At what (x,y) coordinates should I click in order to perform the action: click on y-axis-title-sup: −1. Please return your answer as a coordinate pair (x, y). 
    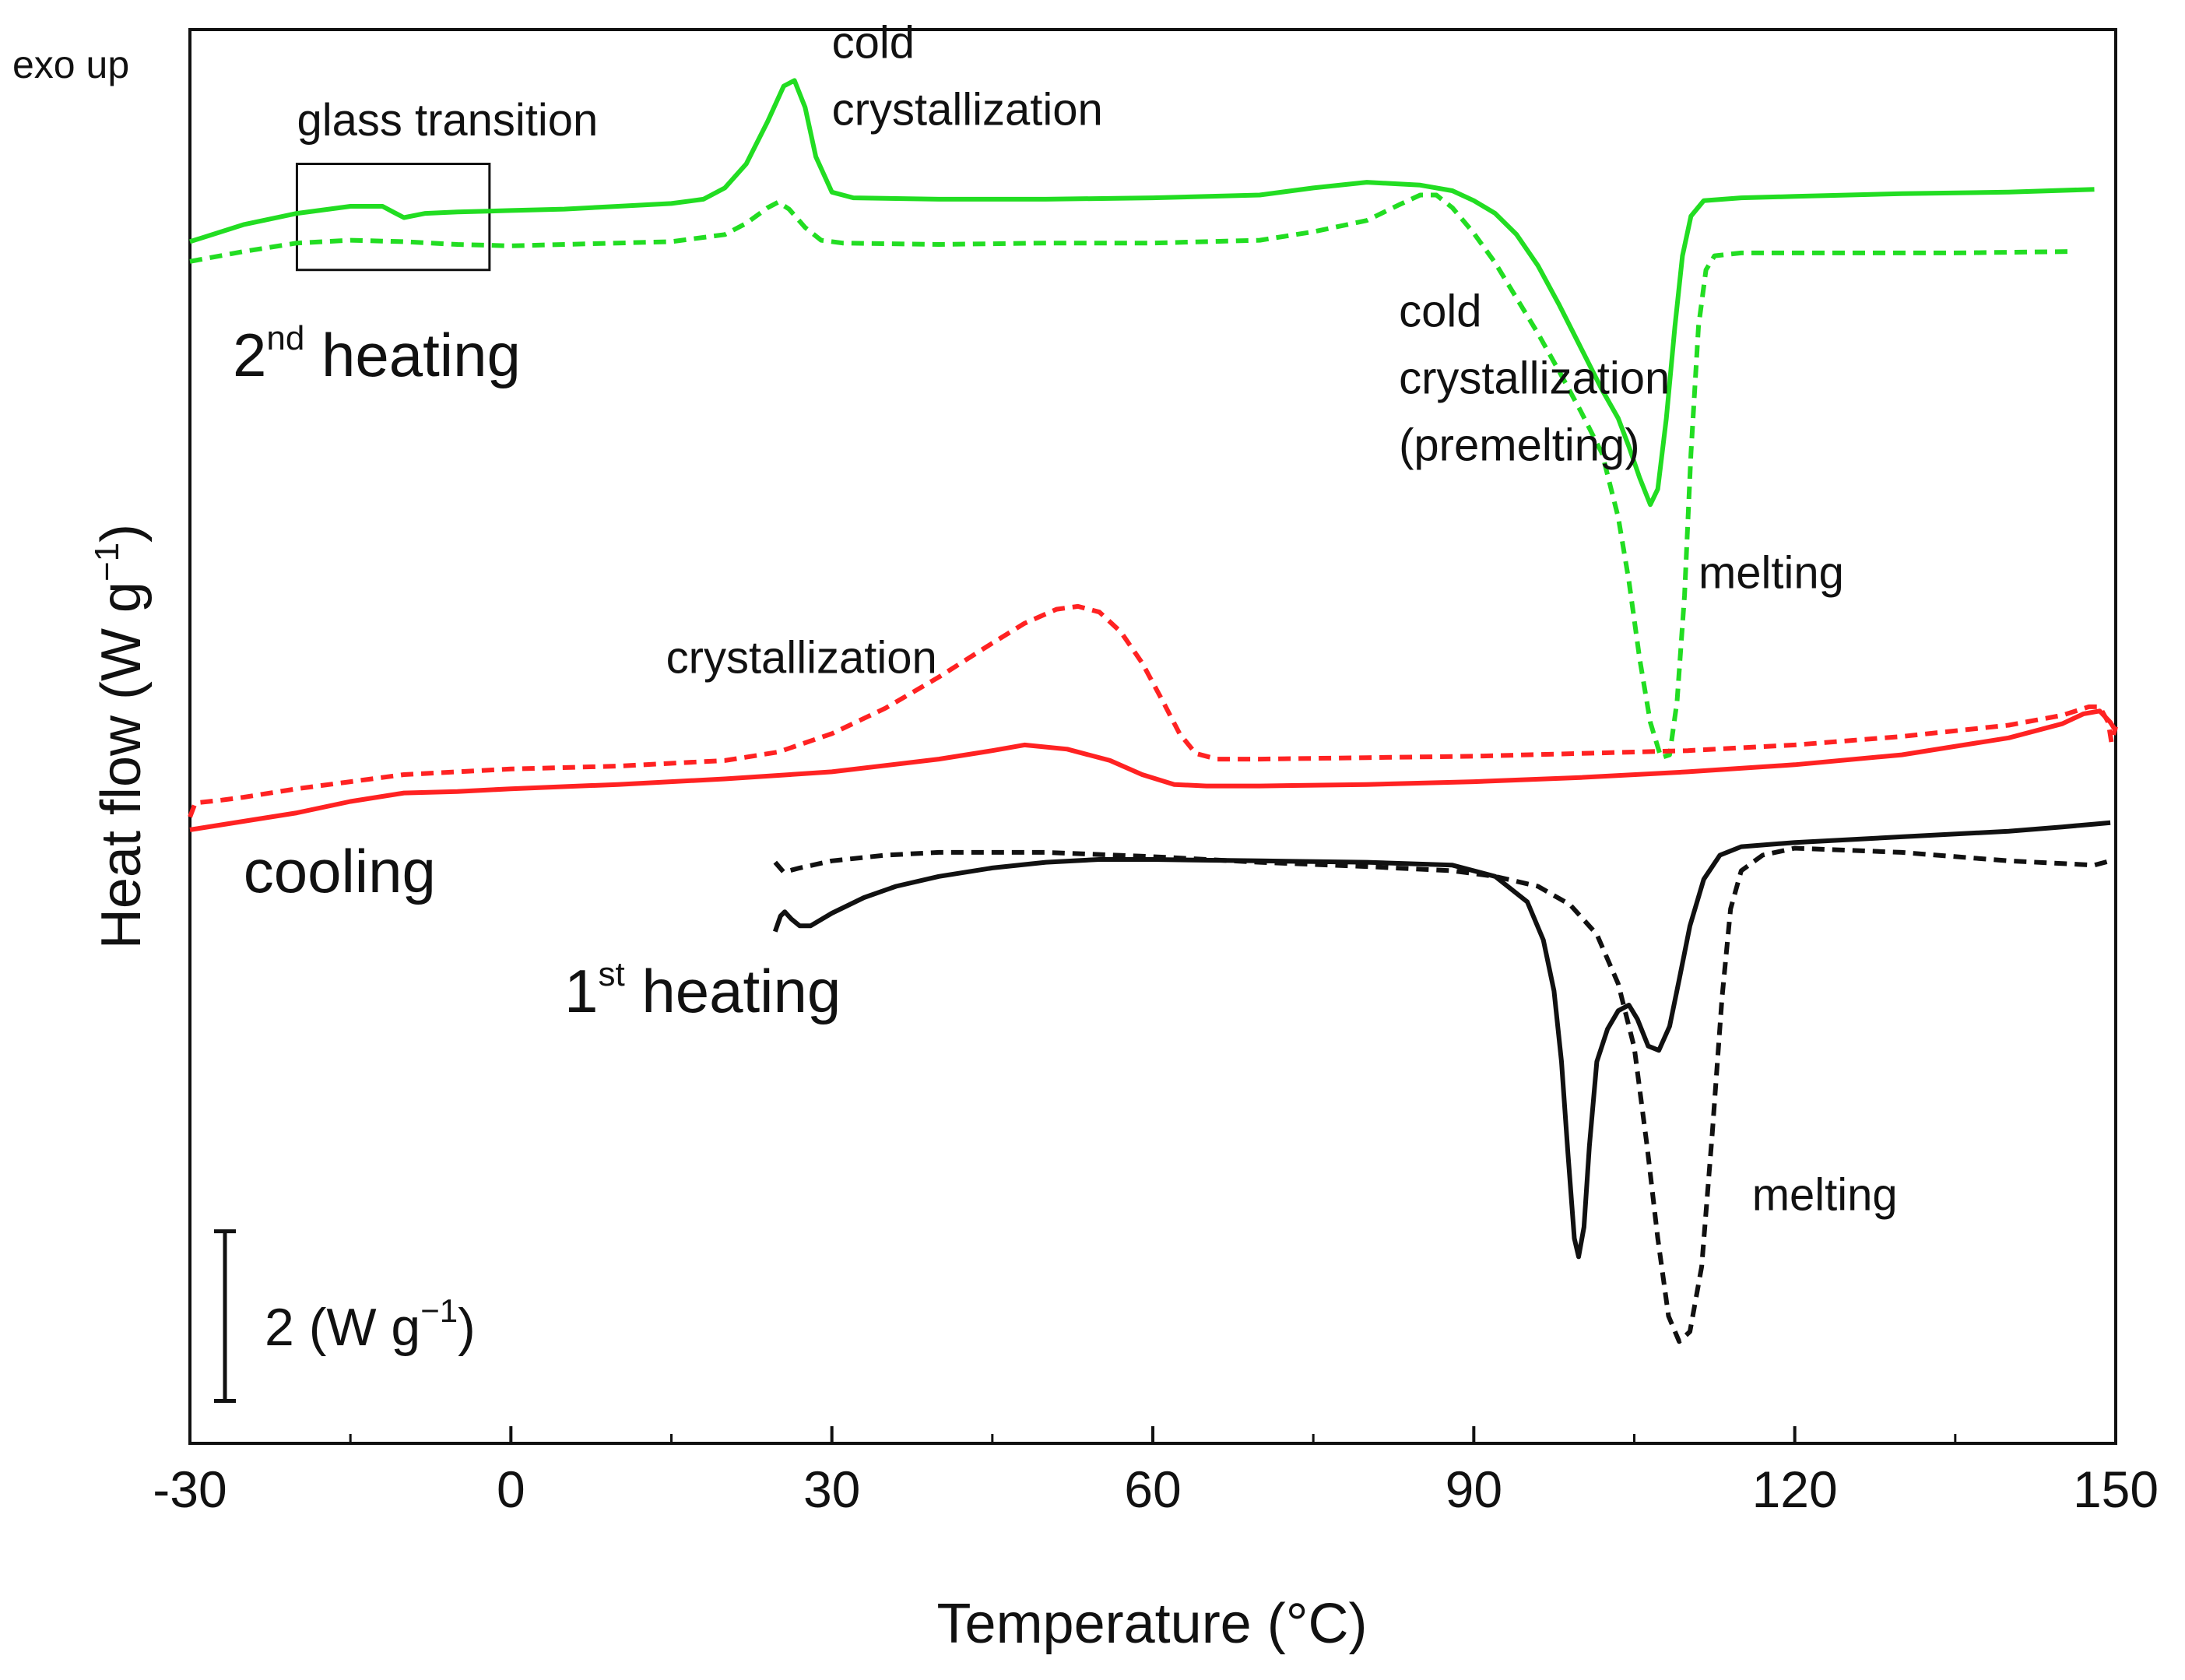
    Looking at the image, I should click on (107, 562).